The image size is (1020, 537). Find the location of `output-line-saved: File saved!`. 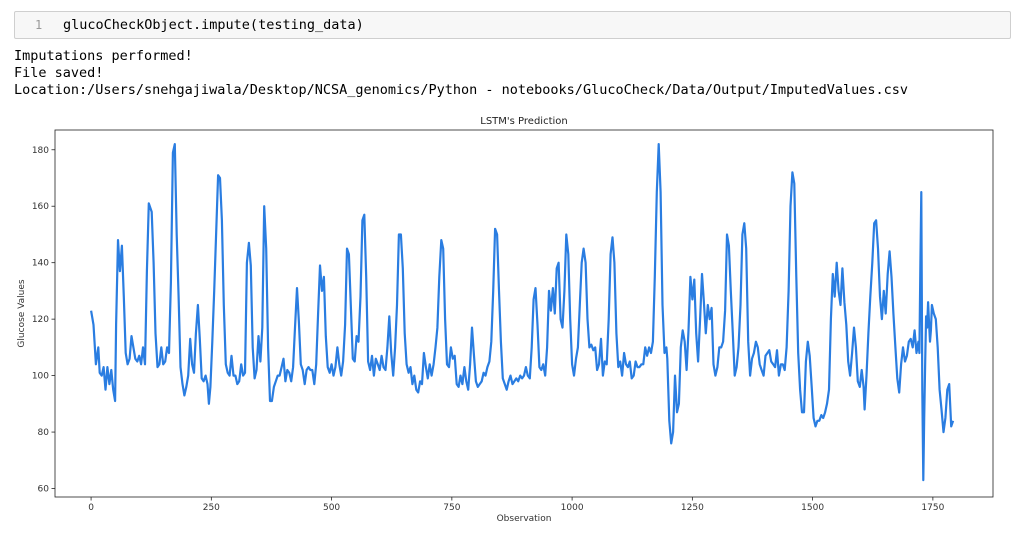

output-line-saved: File saved! is located at coordinates (59, 73).